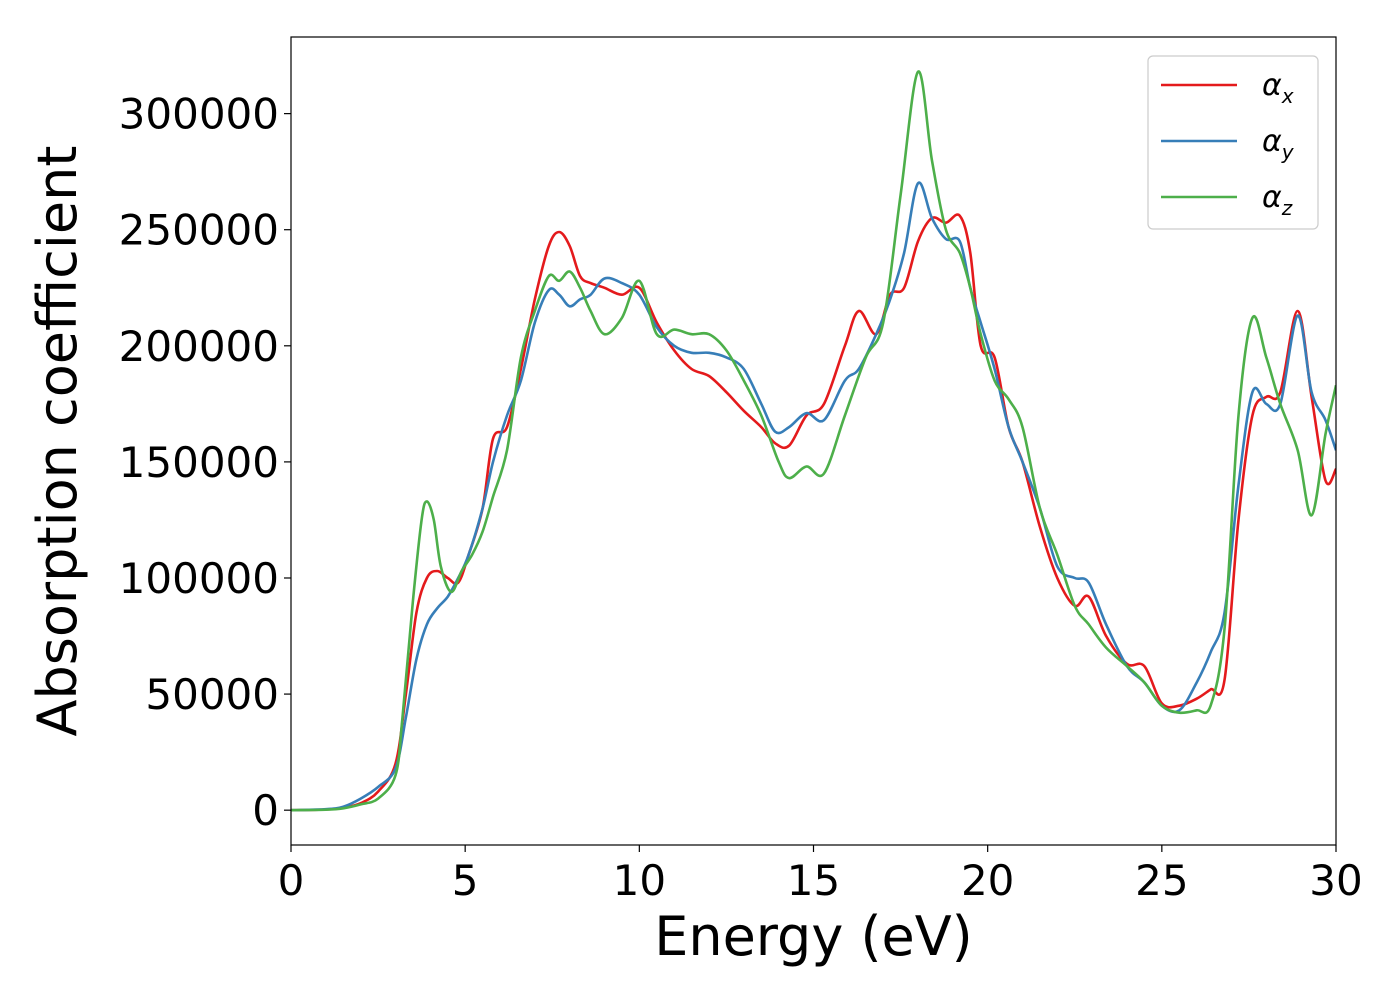  What do you see at coordinates (291, 880) in the screenshot?
I see `x-tick-label: 0` at bounding box center [291, 880].